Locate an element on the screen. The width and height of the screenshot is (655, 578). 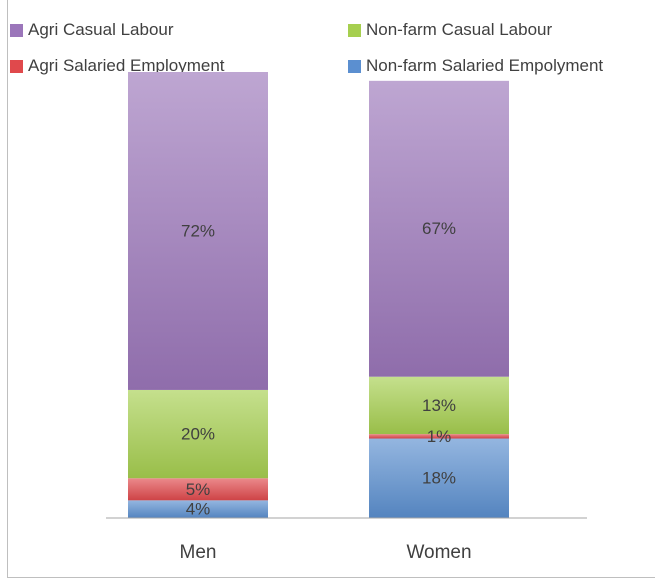
bar-segment-men-non-farm-casual-labour is located at coordinates (198, 434).